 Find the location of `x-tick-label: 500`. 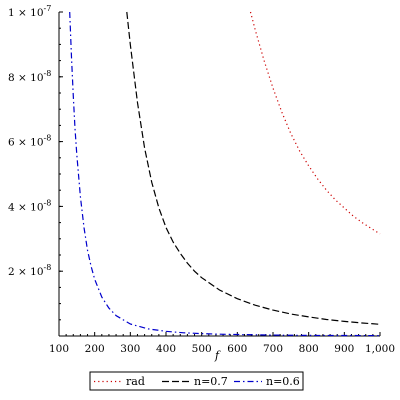

x-tick-label: 500 is located at coordinates (202, 349).